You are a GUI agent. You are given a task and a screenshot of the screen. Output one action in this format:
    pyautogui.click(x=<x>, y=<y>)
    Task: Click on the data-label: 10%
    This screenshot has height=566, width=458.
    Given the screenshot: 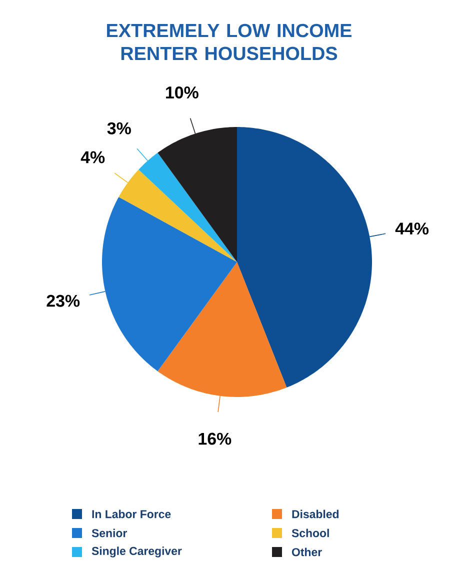 What is the action you would take?
    pyautogui.click(x=182, y=92)
    